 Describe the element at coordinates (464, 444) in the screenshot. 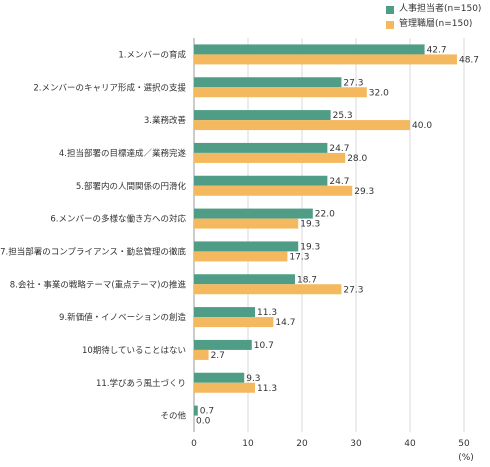

I see `x-tick-label: 50` at that location.